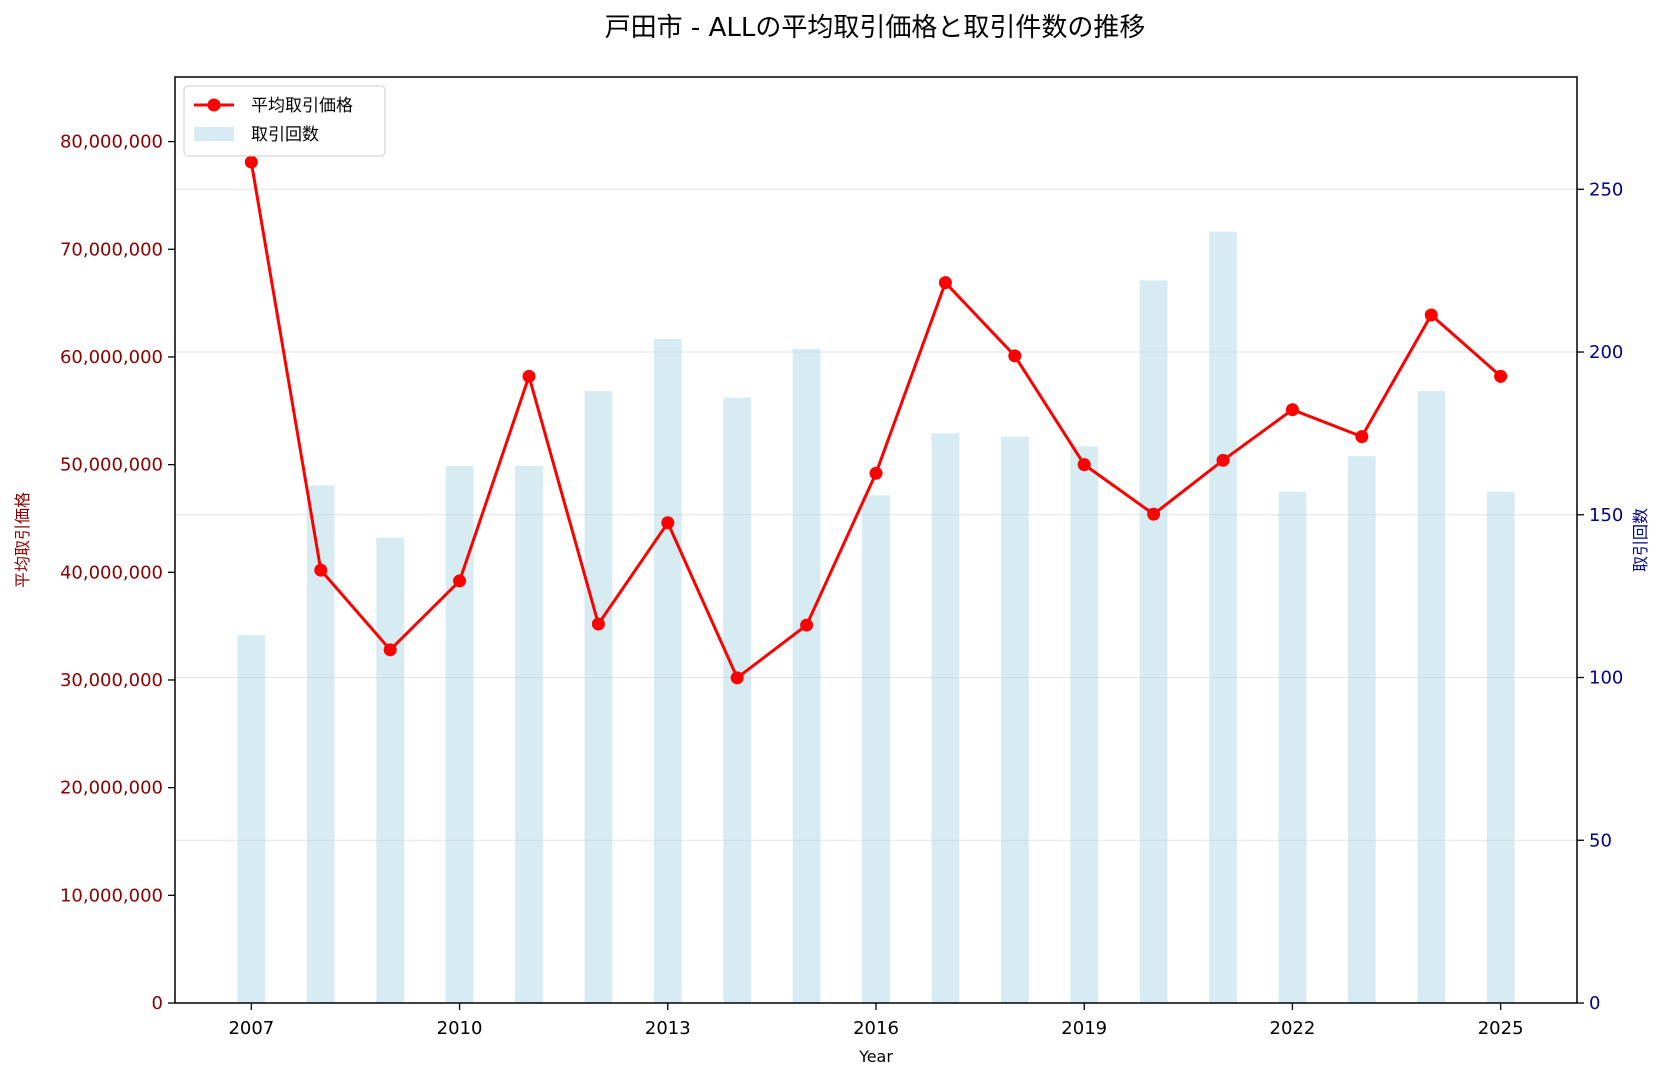 The image size is (1666, 1079). What do you see at coordinates (1594, 1003) in the screenshot?
I see `y-right-tick-label: 0` at bounding box center [1594, 1003].